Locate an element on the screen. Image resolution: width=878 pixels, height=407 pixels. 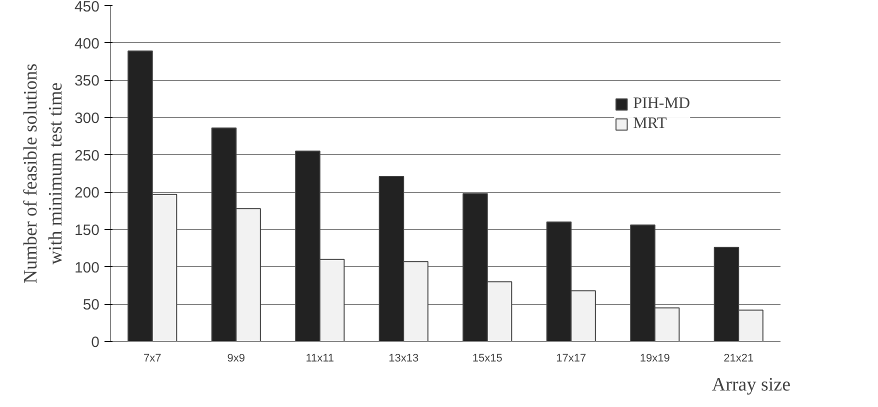
y-tick-label: 300 is located at coordinates (87, 118).